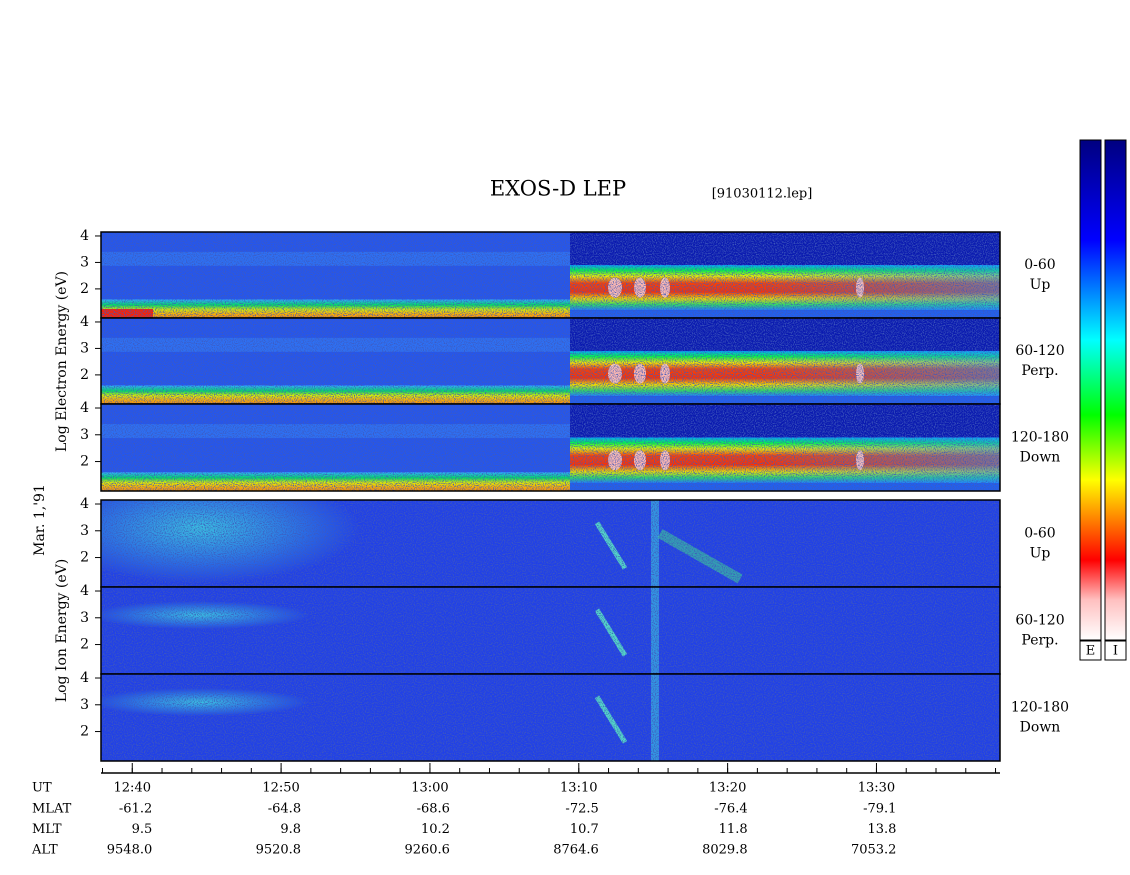  Describe the element at coordinates (558, 189) in the screenshot. I see `title: EXOS-D LEP` at that location.